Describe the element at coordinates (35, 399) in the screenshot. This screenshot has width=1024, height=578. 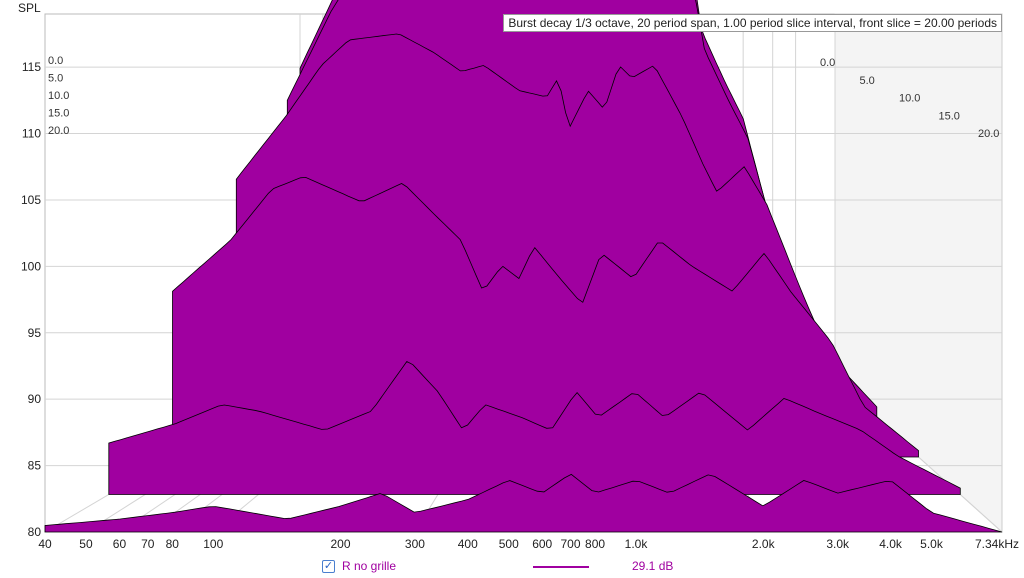
I see `y-tick-label: 90` at that location.